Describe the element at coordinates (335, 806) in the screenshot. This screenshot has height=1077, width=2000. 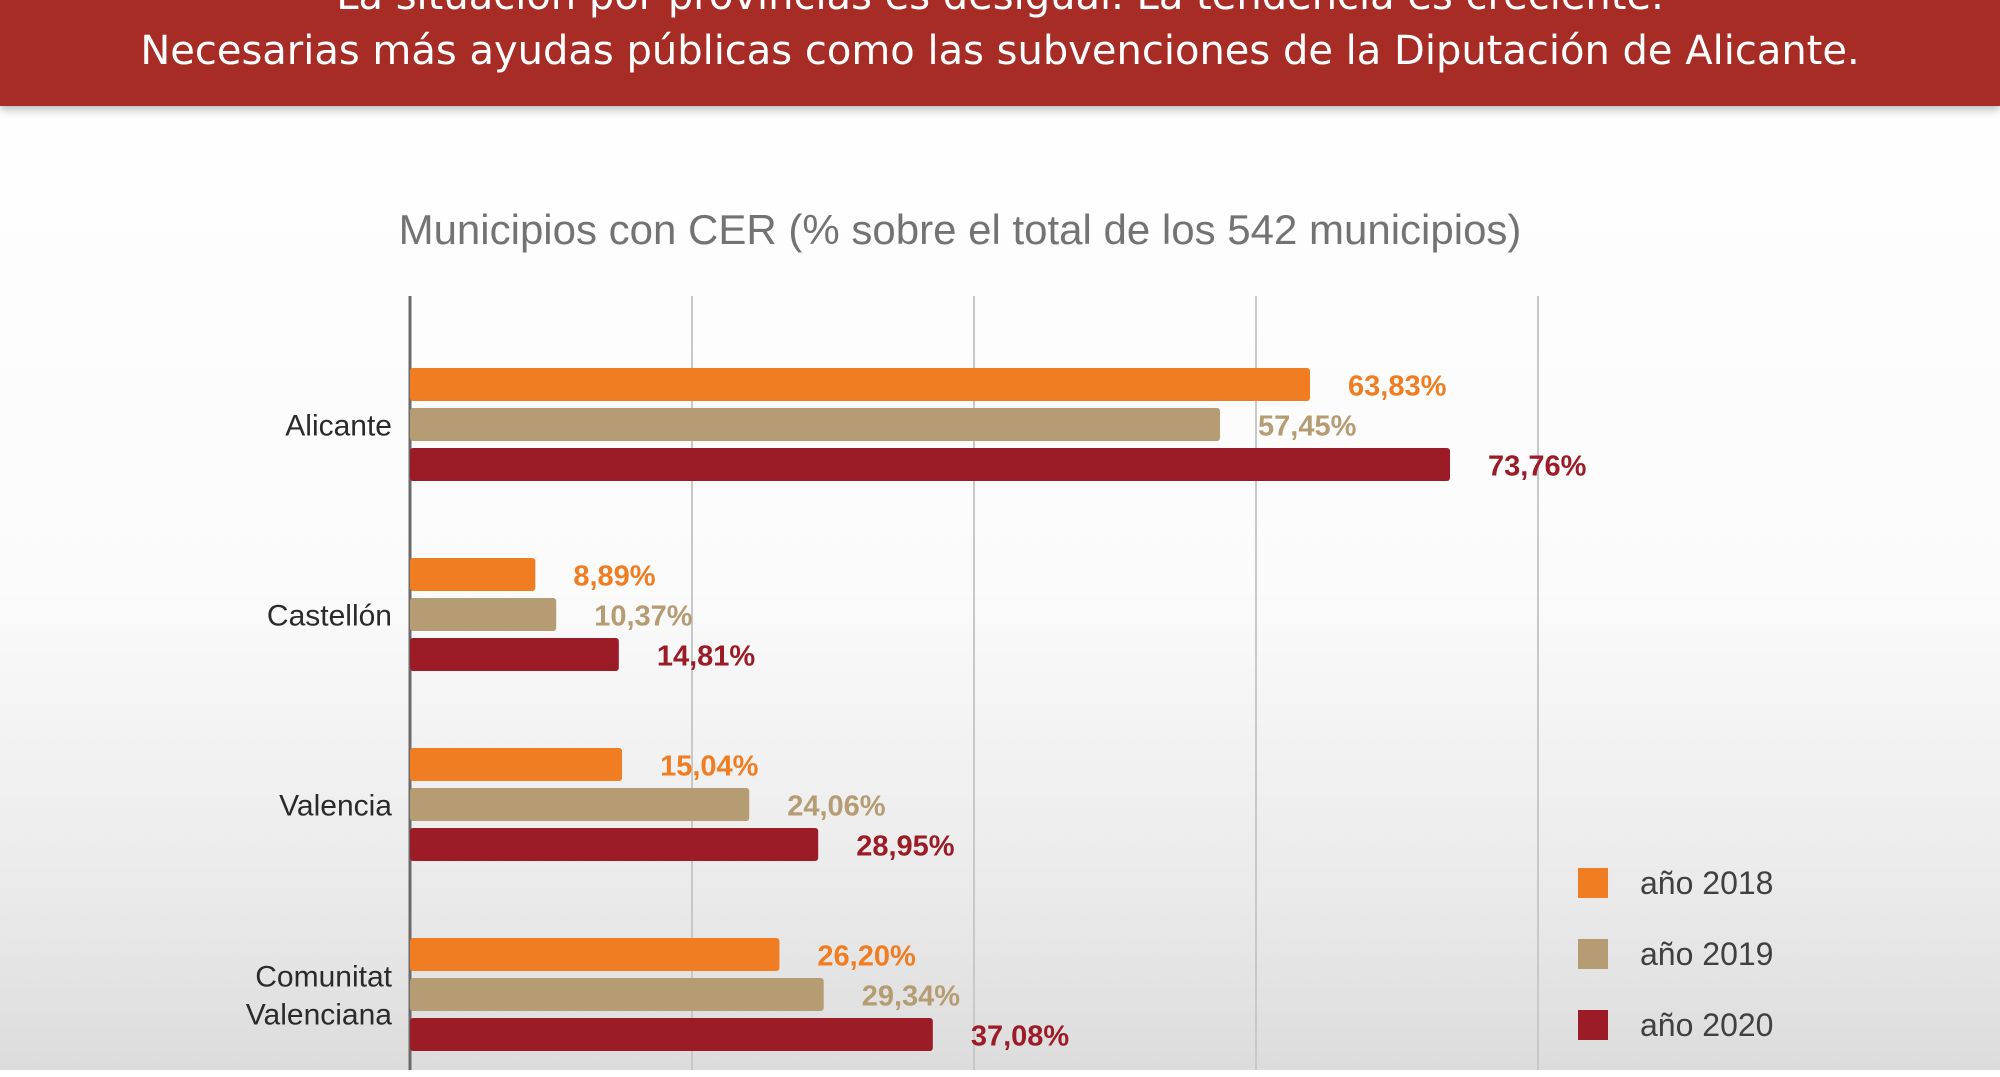
I see `category-label-2: Valencia` at that location.